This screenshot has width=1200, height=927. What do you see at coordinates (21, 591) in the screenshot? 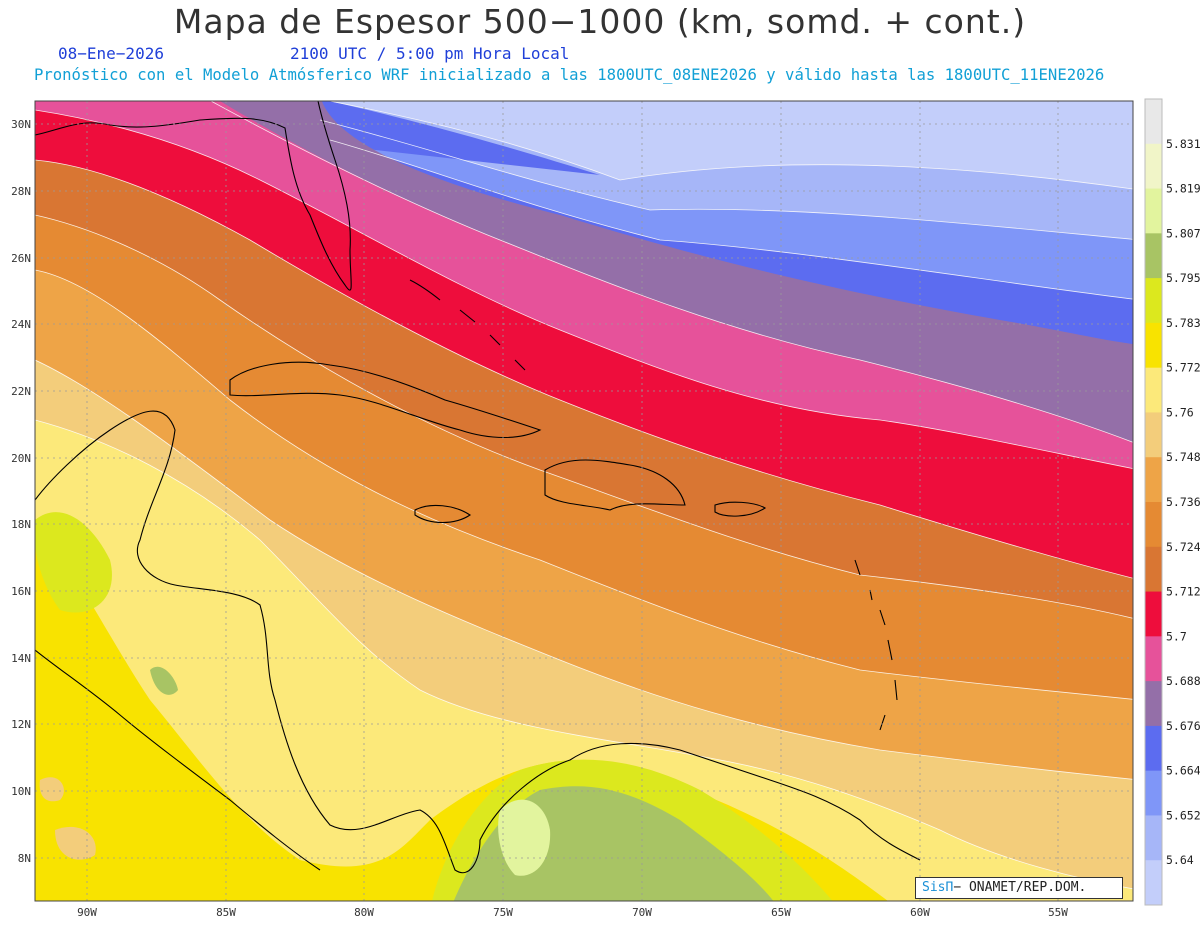
I see `lat-tick-16n: 16N` at bounding box center [21, 591].